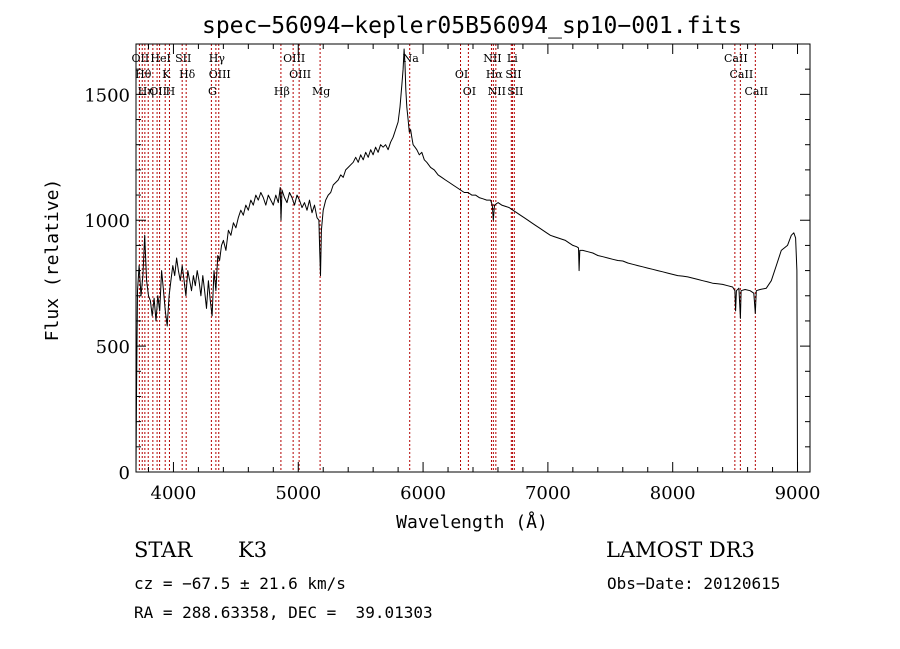 The width and height of the screenshot is (900, 649). What do you see at coordinates (756, 91) in the screenshot?
I see `line-label-29: CaII` at bounding box center [756, 91].